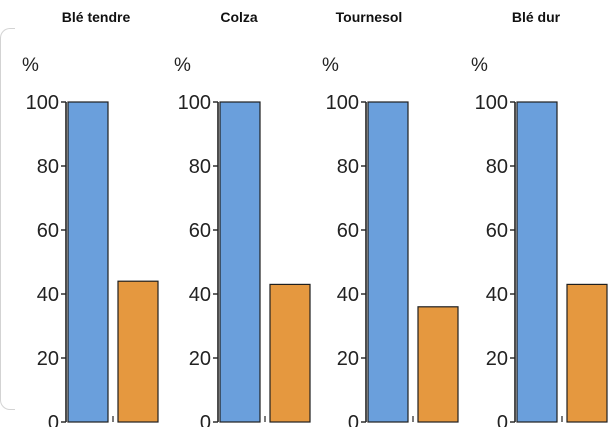  I want to click on chart-title: Blé dur, so click(536, 17).